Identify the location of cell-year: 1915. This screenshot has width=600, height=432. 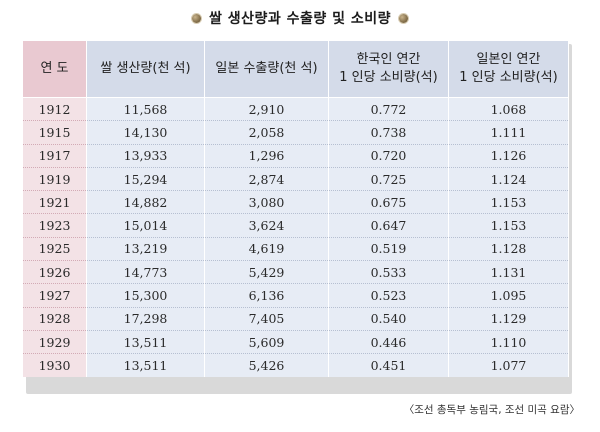
(54, 132).